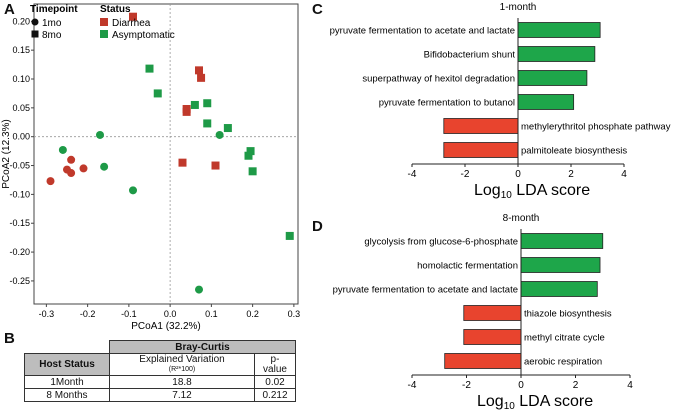  What do you see at coordinates (447, 103) in the screenshot?
I see `lda-bar-label: pyruvate fermentation to butanol` at bounding box center [447, 103].